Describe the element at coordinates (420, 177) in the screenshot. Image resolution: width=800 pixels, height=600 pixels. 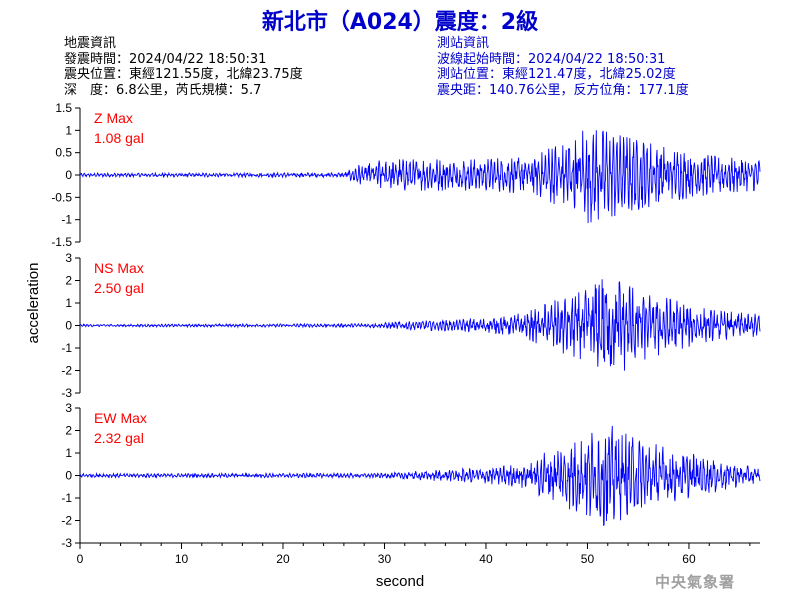
I see `waveform-trace-z` at that location.